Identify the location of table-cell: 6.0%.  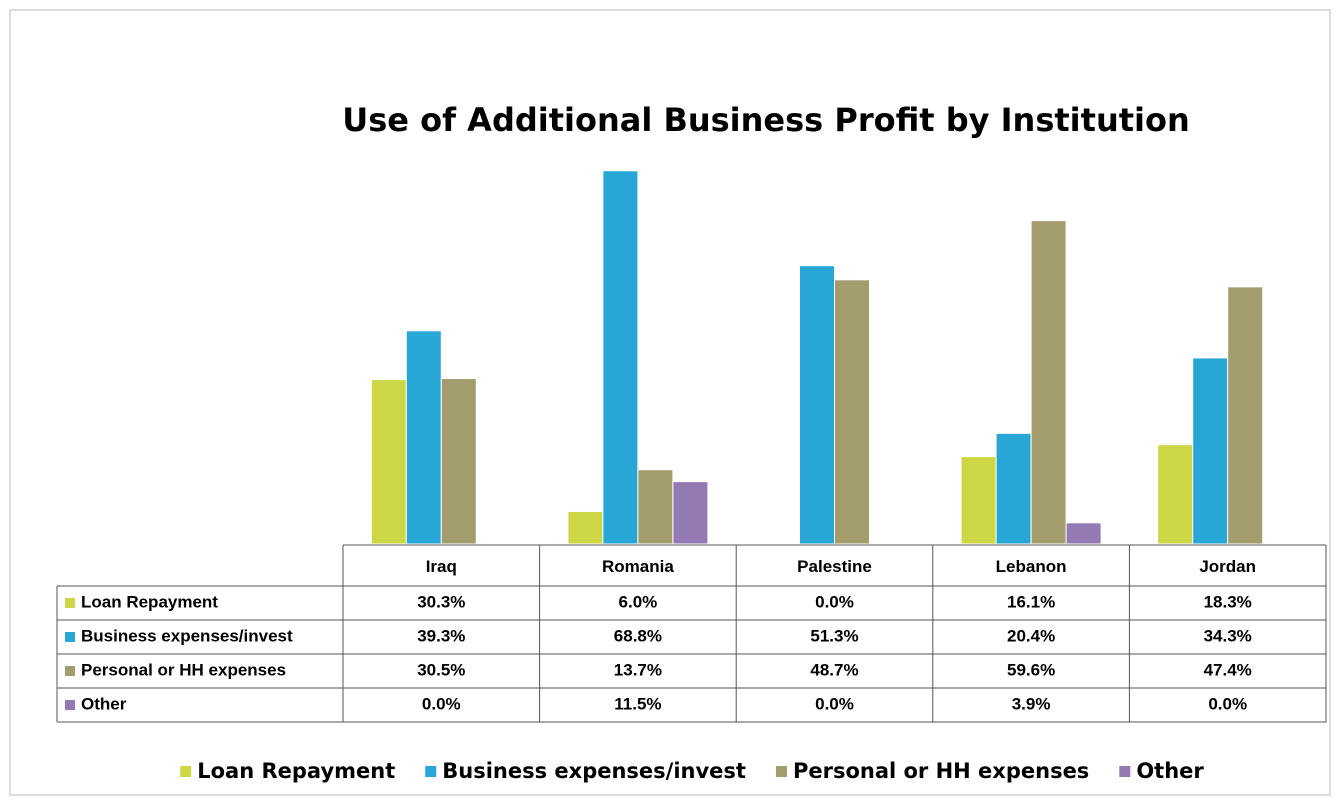
(638, 601).